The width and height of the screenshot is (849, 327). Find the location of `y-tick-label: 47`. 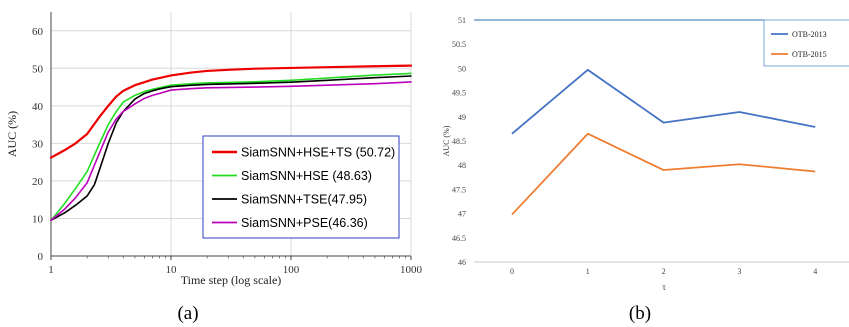

y-tick-label: 47 is located at coordinates (462, 214).